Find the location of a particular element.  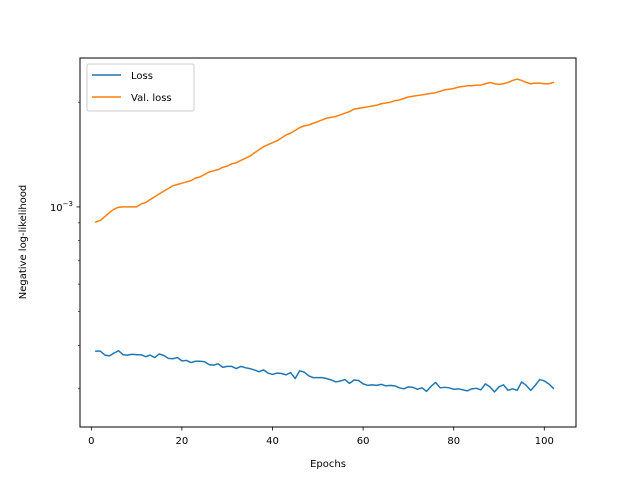

x-axis: 0 20 40 60 80 100 is located at coordinates (321, 437).